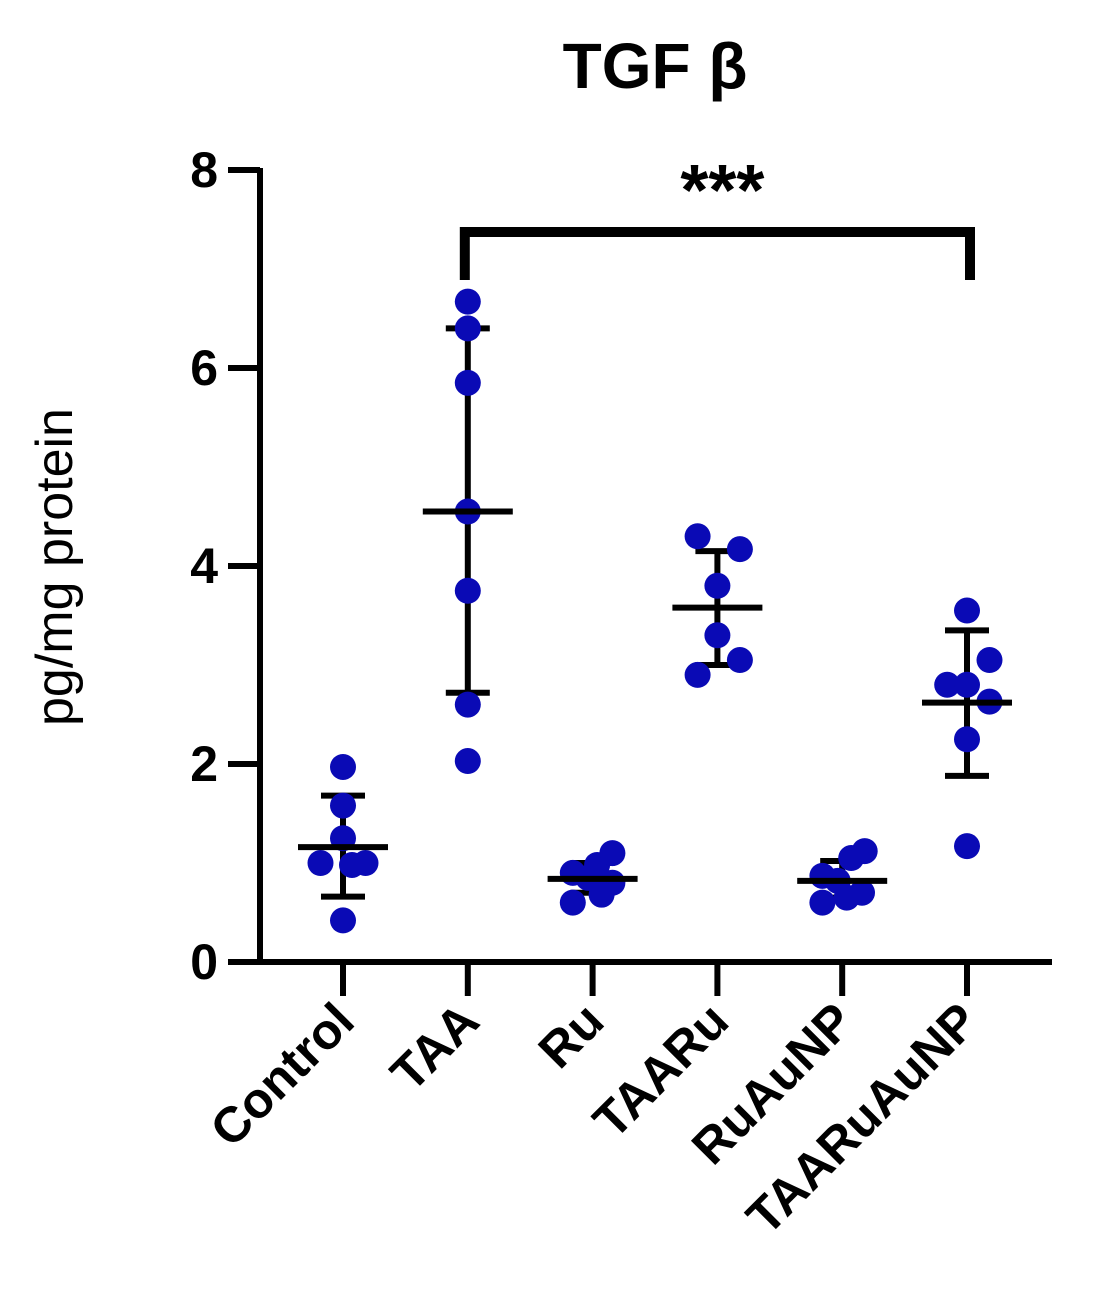 This screenshot has width=1098, height=1313. Describe the element at coordinates (655, 66) in the screenshot. I see `chart-title: TGF β` at that location.